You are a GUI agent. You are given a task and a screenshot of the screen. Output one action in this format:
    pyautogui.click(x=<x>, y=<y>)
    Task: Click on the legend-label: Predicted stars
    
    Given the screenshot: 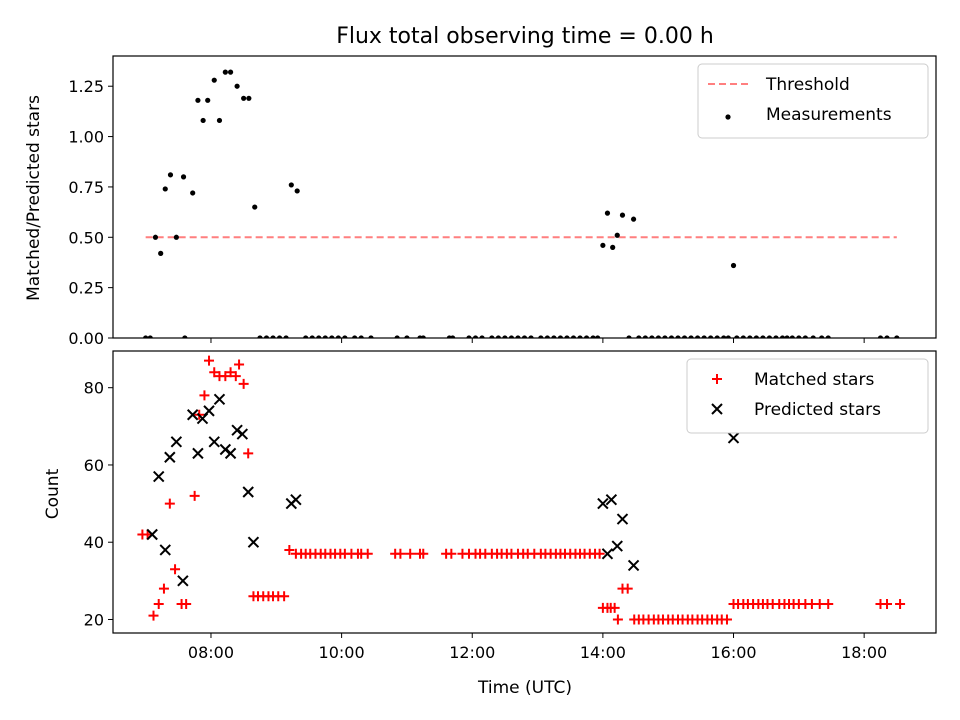 What is the action you would take?
    pyautogui.click(x=817, y=410)
    